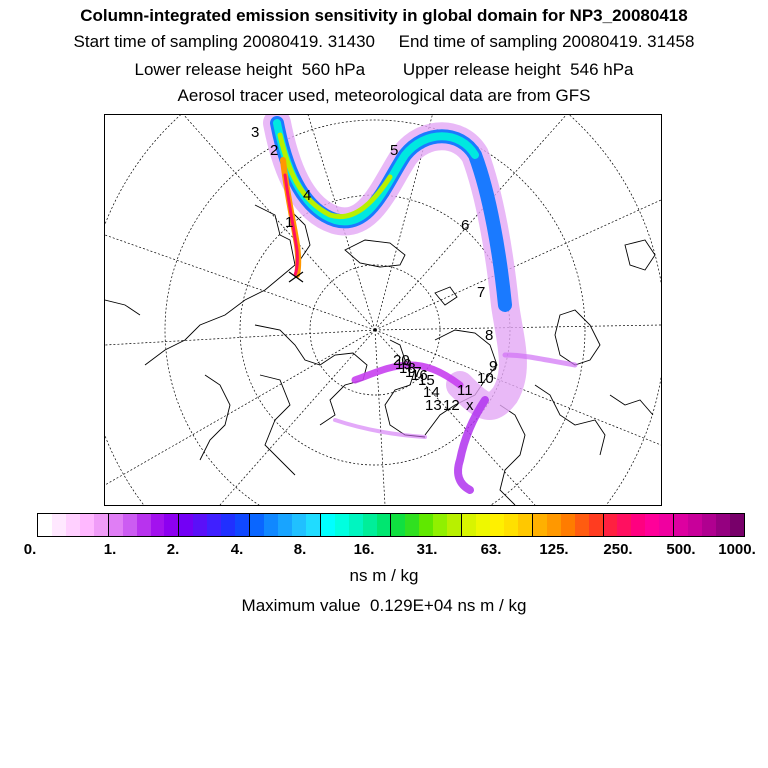 The image size is (768, 768). What do you see at coordinates (465, 390) in the screenshot?
I see `track-label: 11` at bounding box center [465, 390].